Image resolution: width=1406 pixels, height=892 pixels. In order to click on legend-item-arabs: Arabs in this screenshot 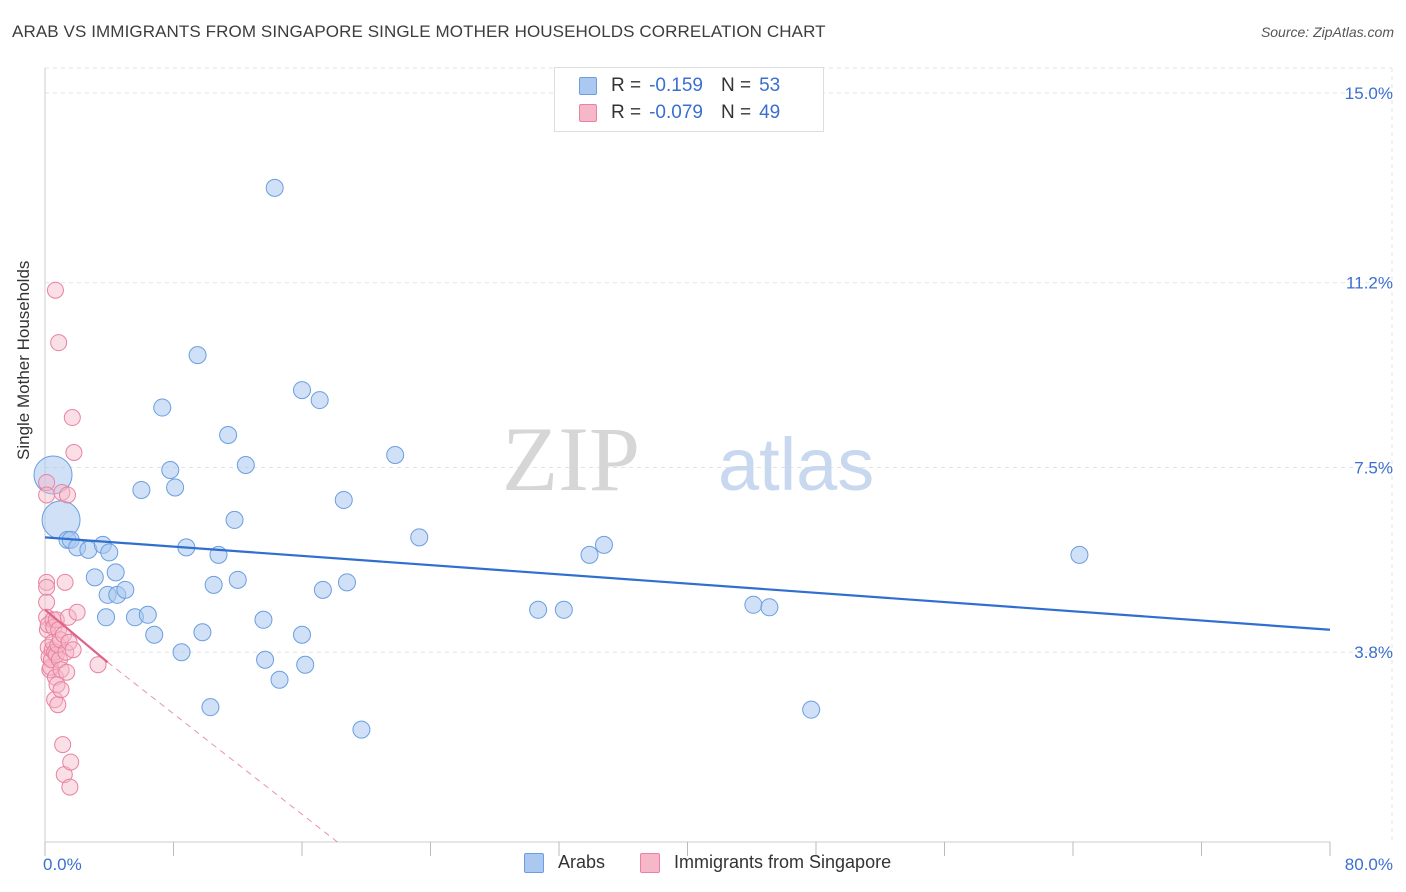, I will do `click(564, 862)`.